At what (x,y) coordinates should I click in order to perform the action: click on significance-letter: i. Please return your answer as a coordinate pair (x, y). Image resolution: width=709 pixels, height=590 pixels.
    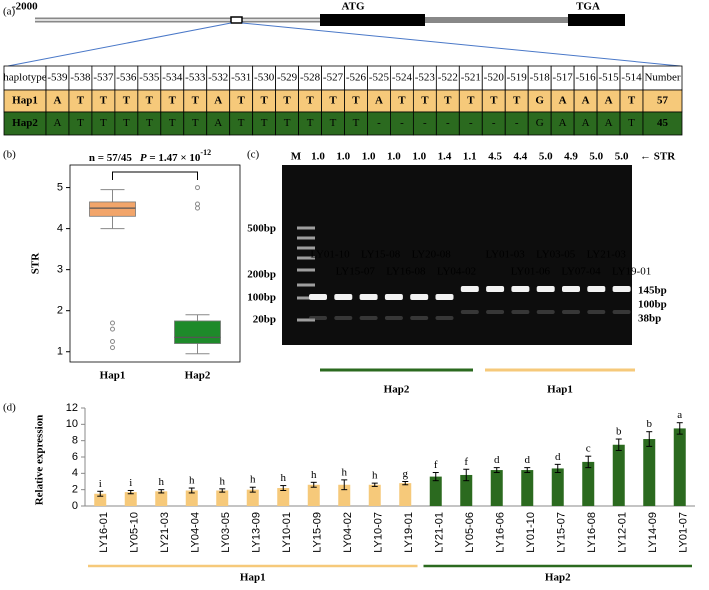
    Looking at the image, I should click on (130, 483).